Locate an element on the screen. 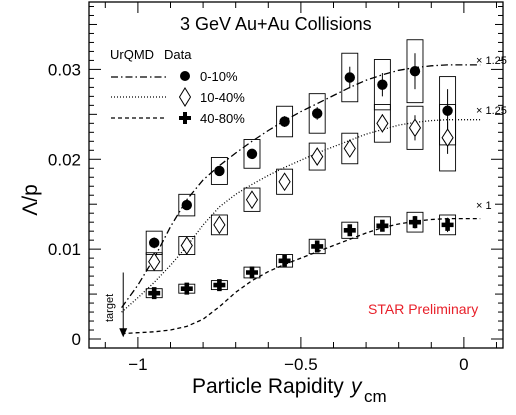  x-tick-label: 0 is located at coordinates (463, 364).